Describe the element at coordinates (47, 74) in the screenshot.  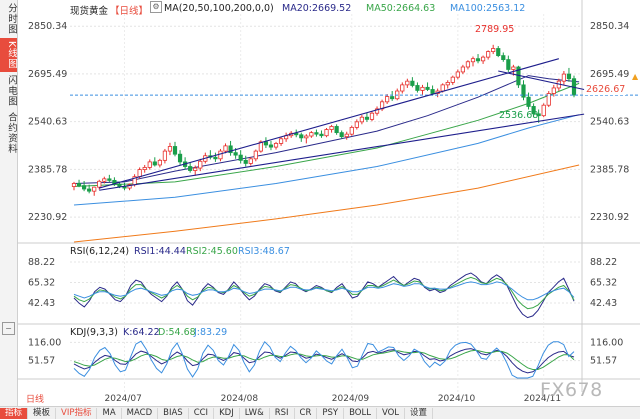
I see `price-left-tick-label-1: 2695.49` at that location.